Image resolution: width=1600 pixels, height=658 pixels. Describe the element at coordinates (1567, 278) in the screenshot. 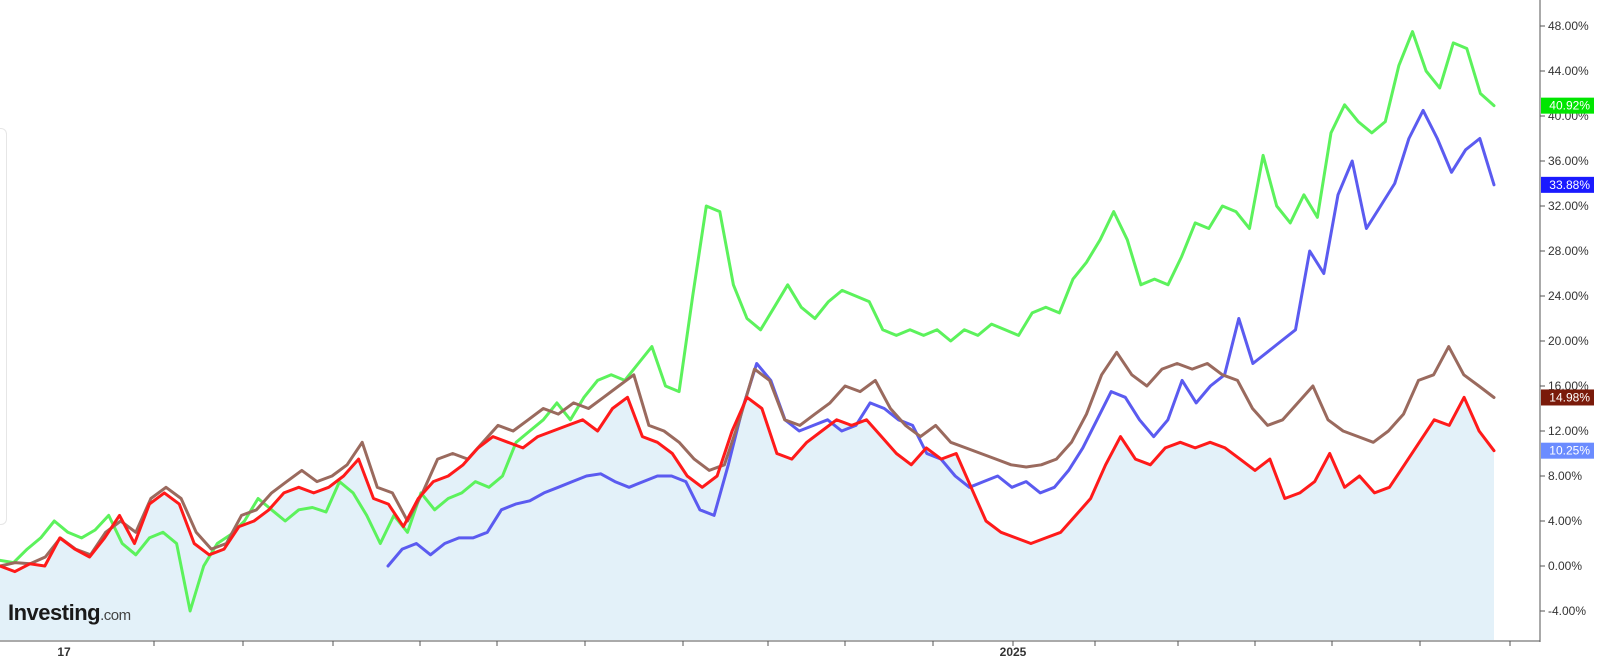

I see `last-value-badges: 40.92% 33.88% 14.98% 10.25%` at that location.